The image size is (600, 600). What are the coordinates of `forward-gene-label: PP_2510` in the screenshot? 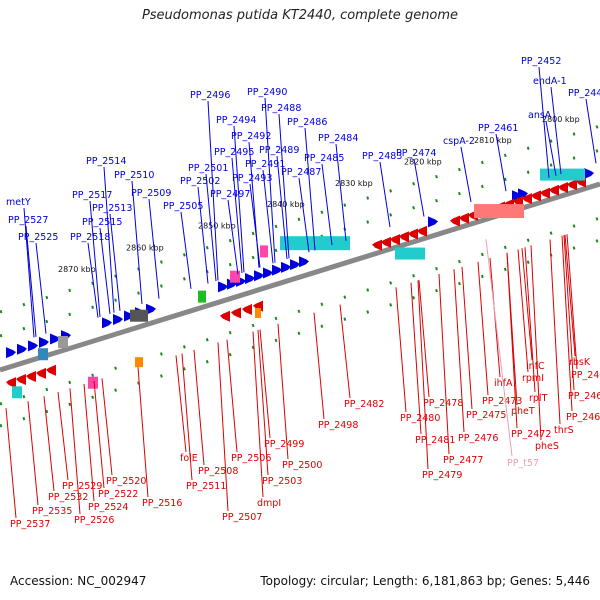 It's located at (134, 175).